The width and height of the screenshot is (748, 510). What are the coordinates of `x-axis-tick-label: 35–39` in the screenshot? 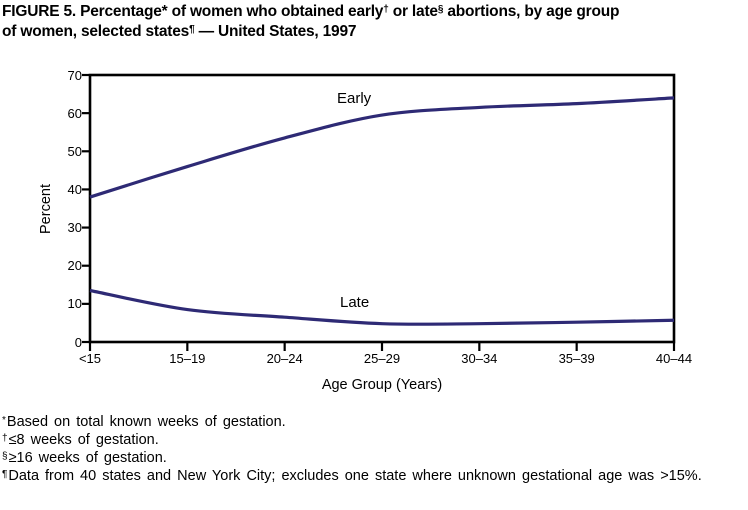 It's located at (576, 358).